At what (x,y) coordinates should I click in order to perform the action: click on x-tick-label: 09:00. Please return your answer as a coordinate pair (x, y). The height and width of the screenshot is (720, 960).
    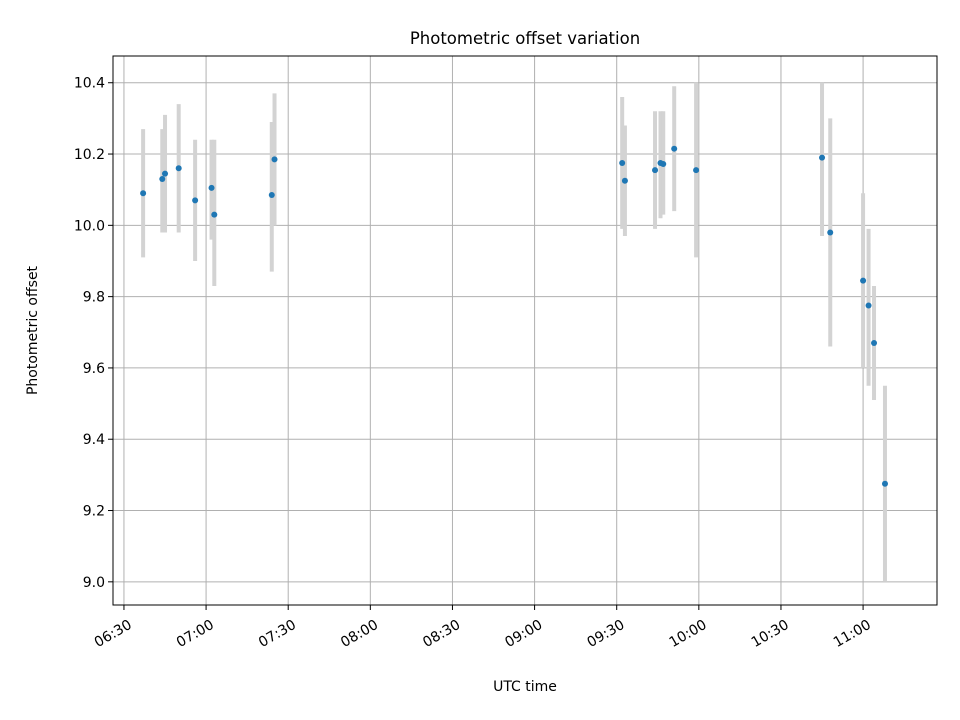
    Looking at the image, I should click on (523, 634).